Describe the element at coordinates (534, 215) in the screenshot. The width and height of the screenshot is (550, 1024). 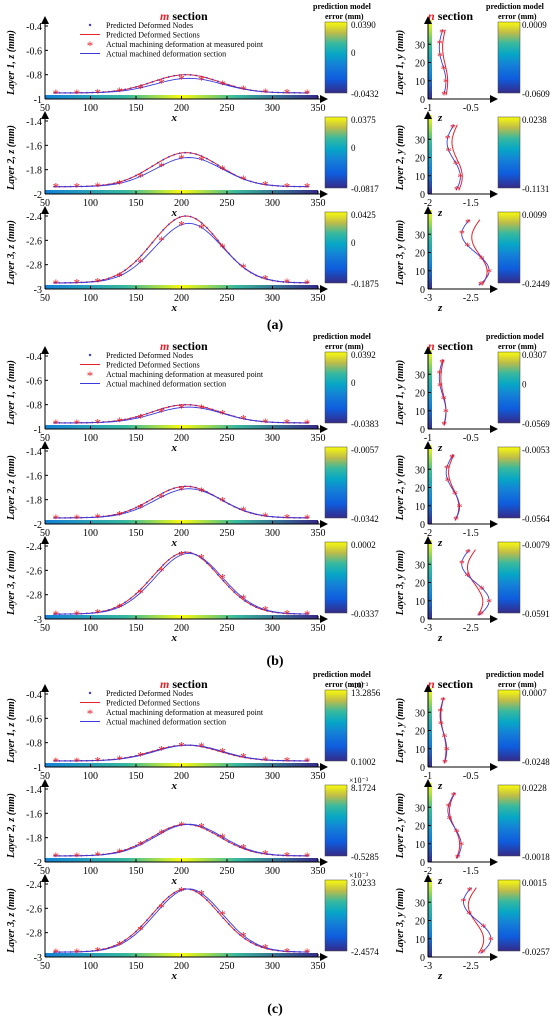
I see `colorbar-max-label: 0.0099` at that location.